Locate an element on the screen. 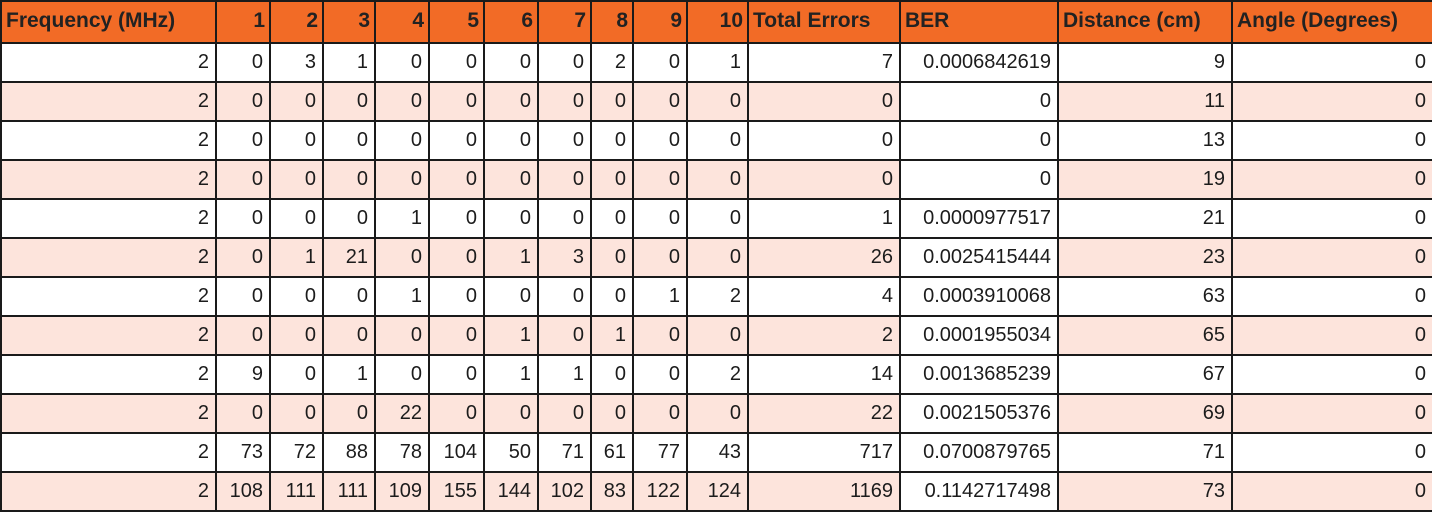 The height and width of the screenshot is (512, 1432). cell-distance: 67 is located at coordinates (1145, 374).